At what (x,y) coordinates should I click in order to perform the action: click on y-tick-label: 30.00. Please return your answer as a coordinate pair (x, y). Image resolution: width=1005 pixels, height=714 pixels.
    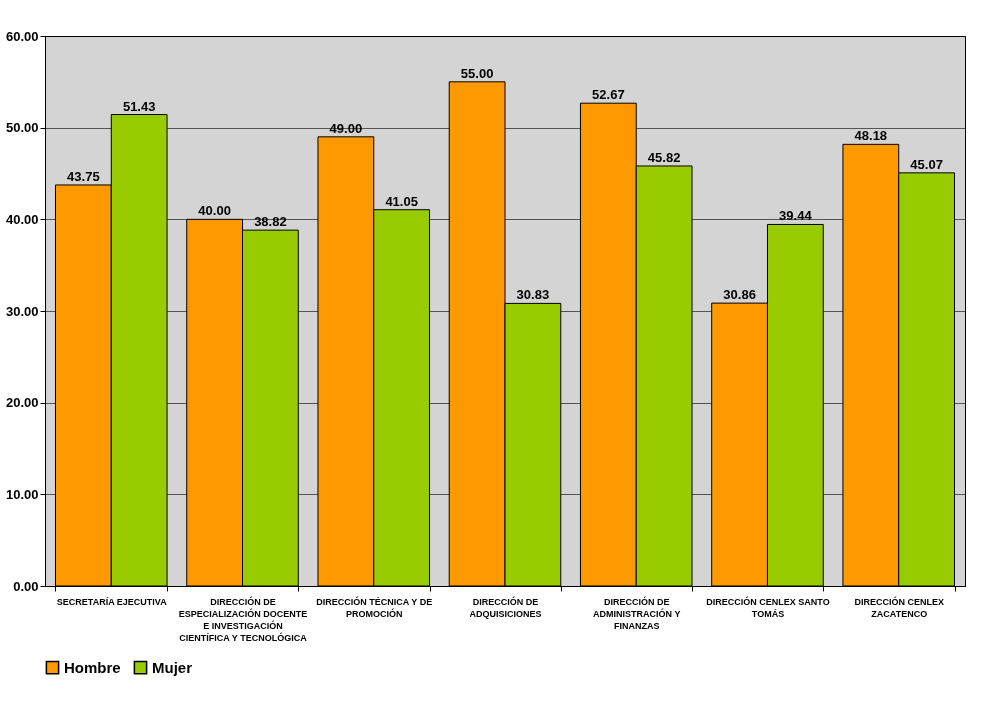
    Looking at the image, I should click on (22, 311).